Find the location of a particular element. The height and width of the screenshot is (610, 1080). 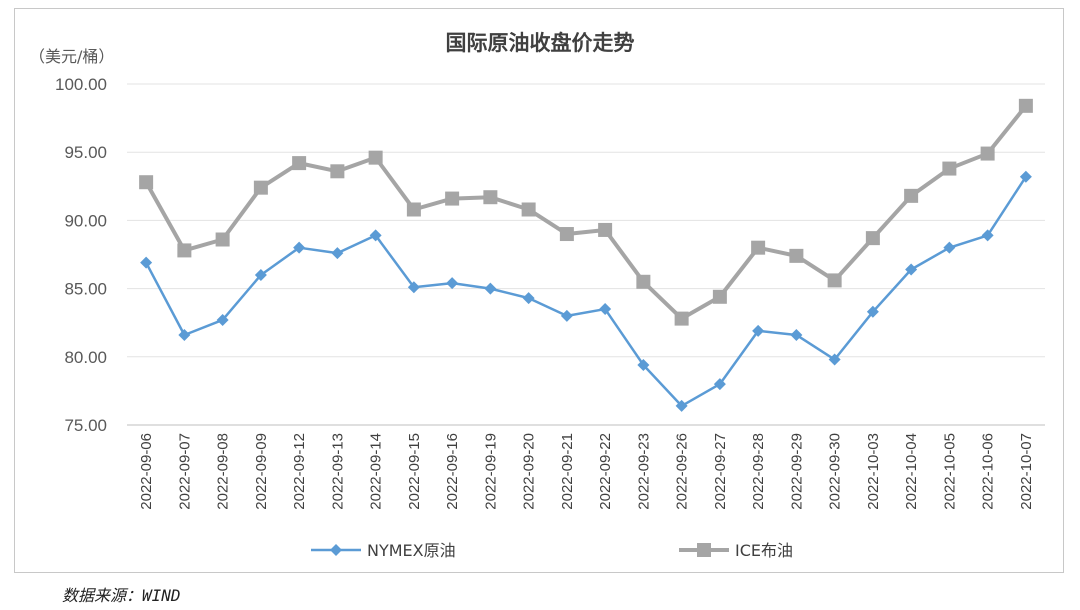

y-axis-ticks: 100.00 95.00 90.00 85.00 80.00 75.00 is located at coordinates (81, 255).